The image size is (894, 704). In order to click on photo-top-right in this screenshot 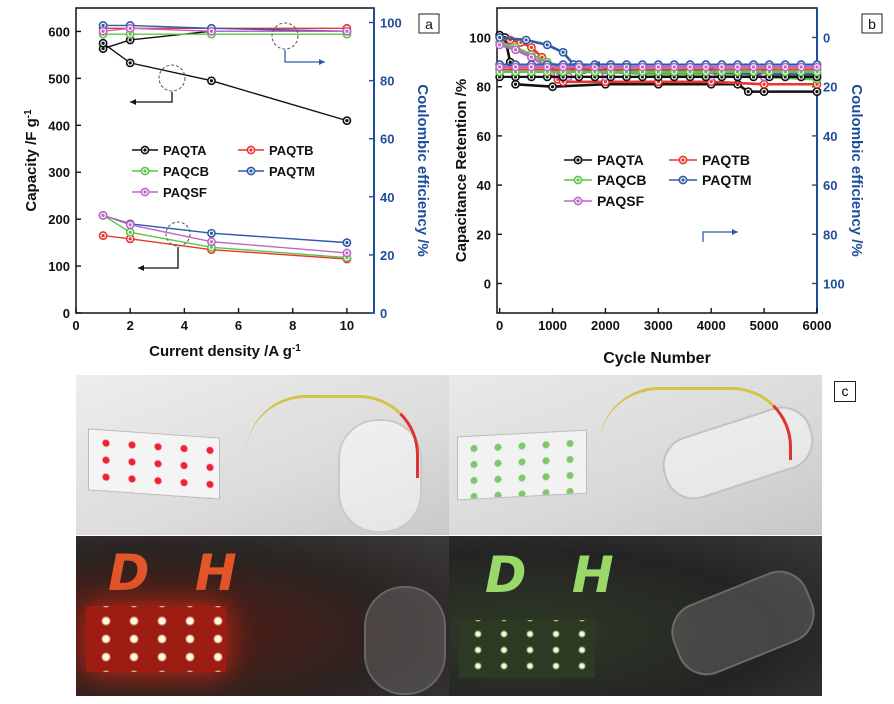, I will do `click(635, 455)`.